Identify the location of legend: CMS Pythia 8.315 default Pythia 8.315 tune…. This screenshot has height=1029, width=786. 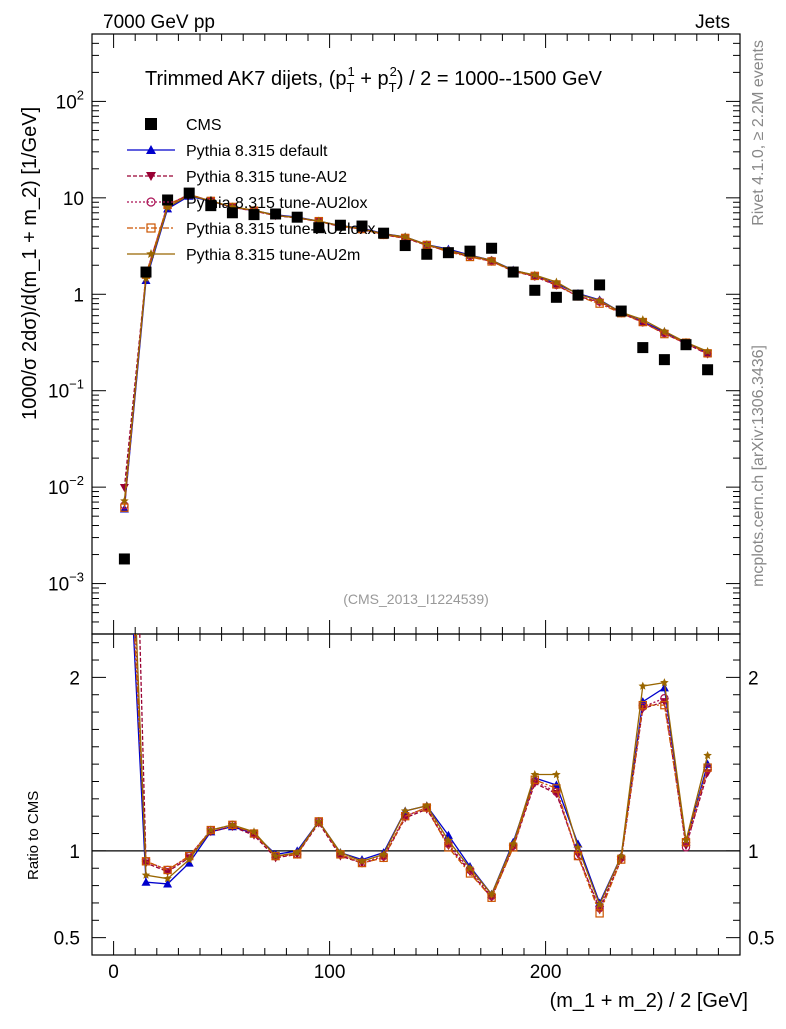
(251, 190).